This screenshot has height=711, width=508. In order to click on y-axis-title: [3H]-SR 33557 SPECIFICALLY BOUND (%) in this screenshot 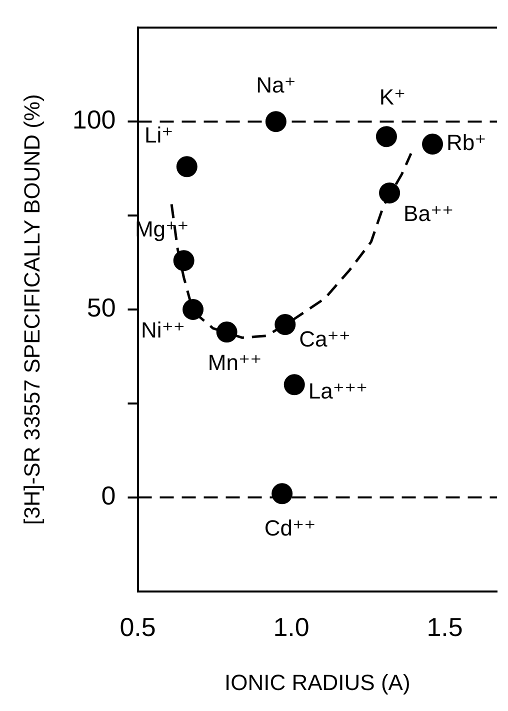, I will do `click(31, 309)`.